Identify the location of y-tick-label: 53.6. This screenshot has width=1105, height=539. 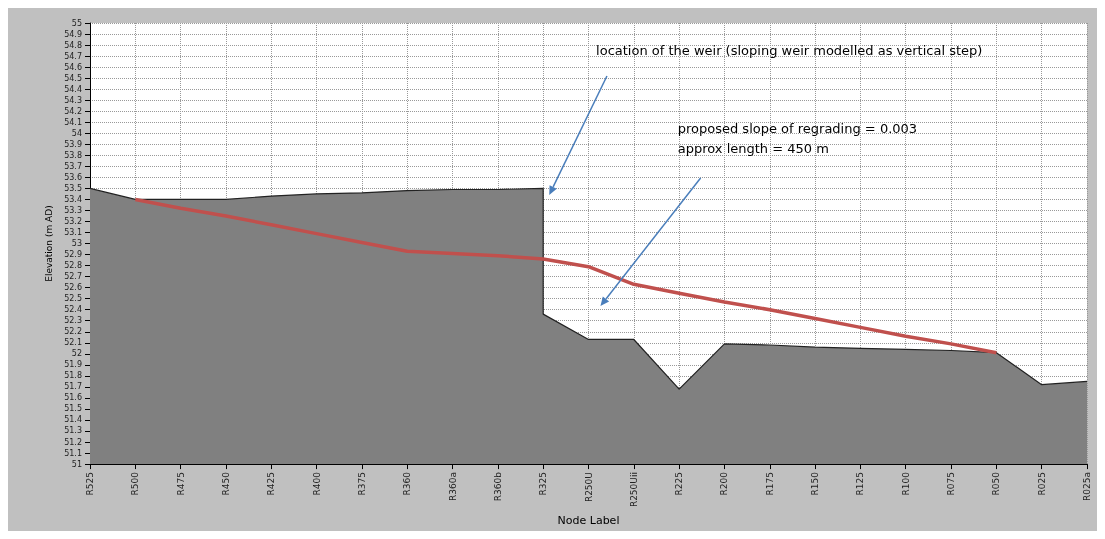
(73, 177).